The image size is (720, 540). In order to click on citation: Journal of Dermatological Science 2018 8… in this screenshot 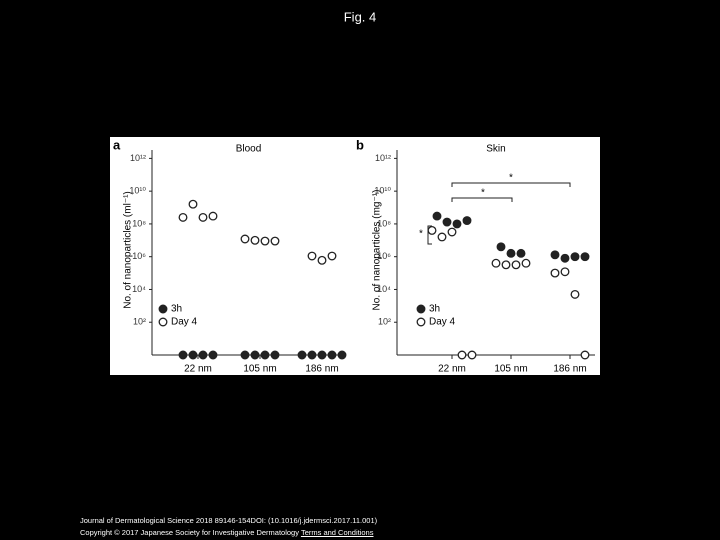, I will do `click(229, 520)`.